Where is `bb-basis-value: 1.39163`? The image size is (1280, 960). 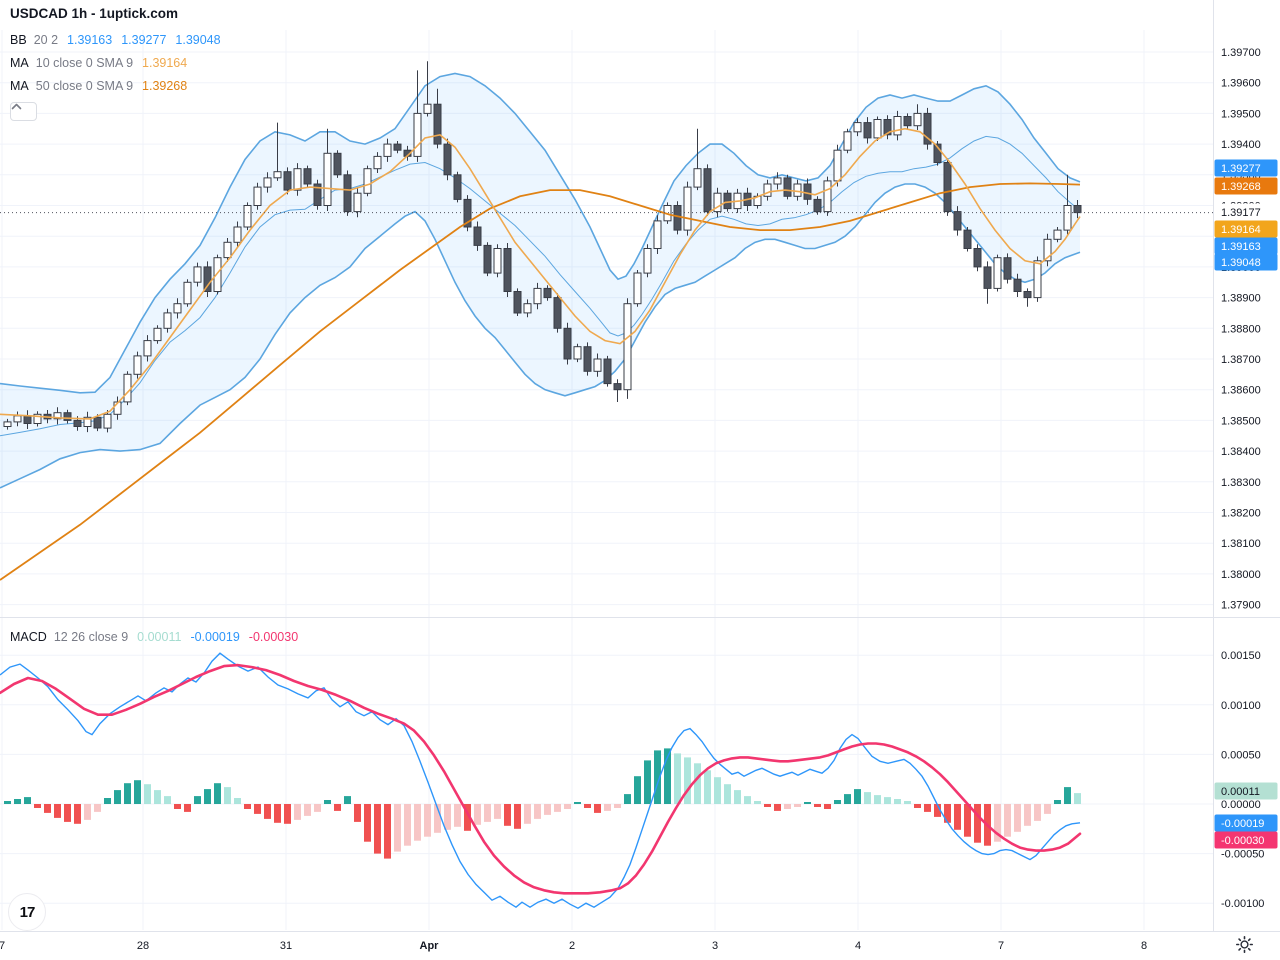
bb-basis-value: 1.39163 is located at coordinates (90, 40).